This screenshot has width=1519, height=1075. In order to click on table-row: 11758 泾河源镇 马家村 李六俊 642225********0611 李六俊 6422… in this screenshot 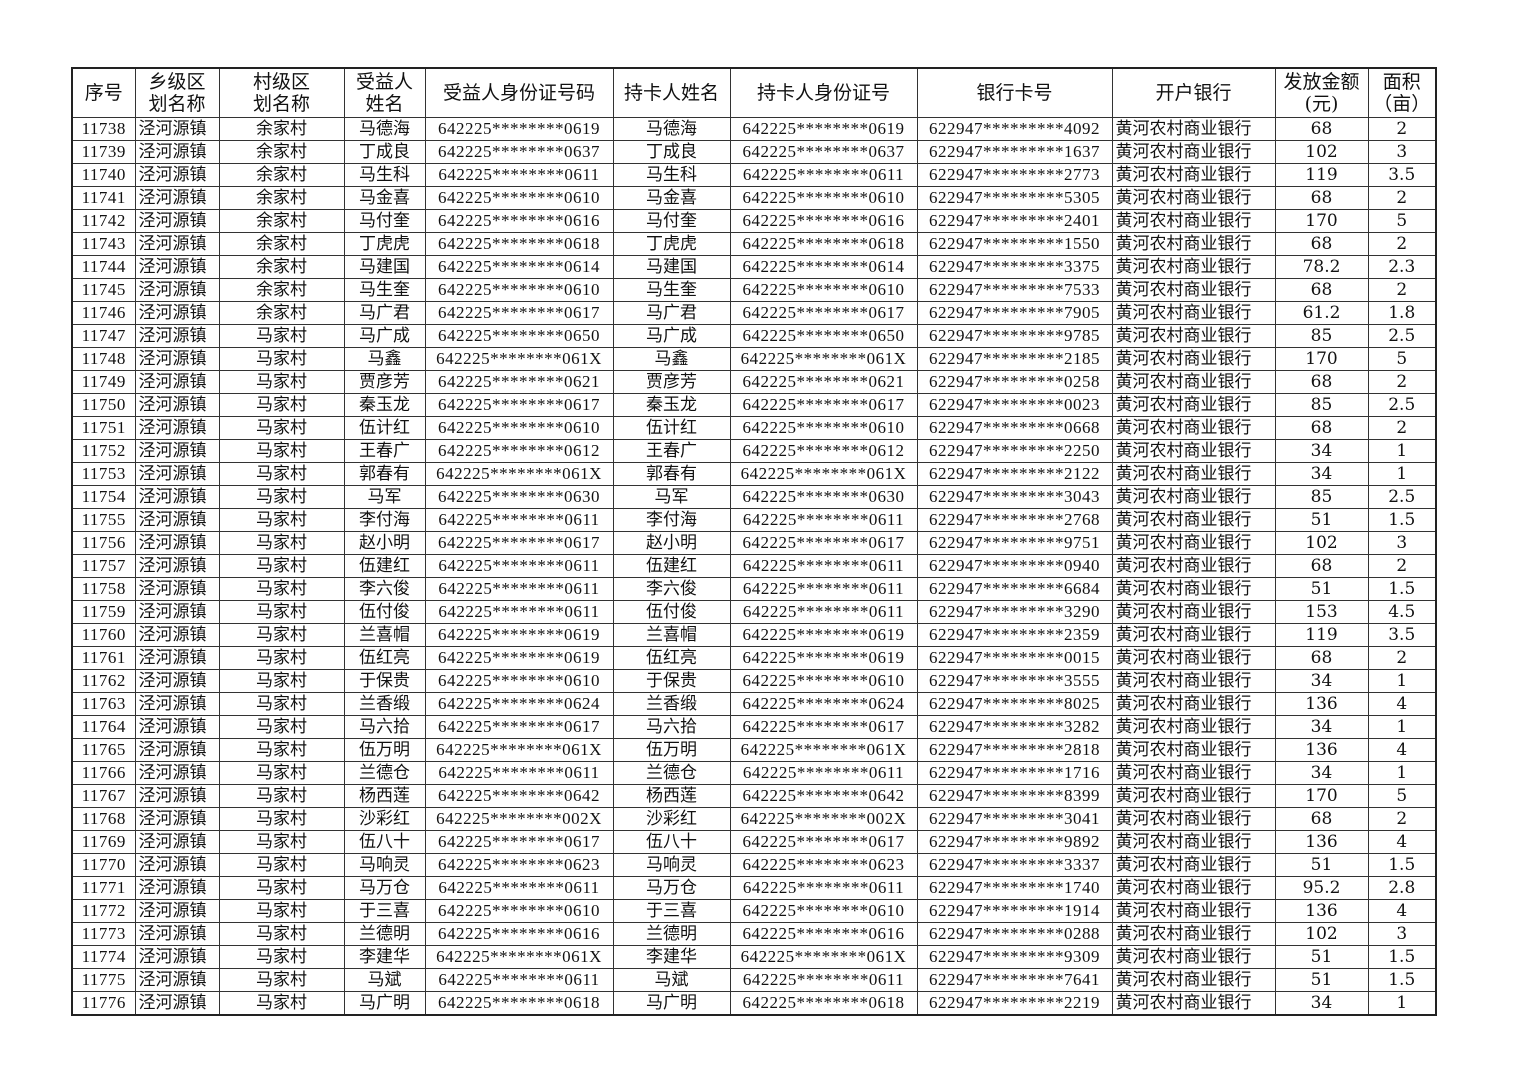, I will do `click(754, 589)`.